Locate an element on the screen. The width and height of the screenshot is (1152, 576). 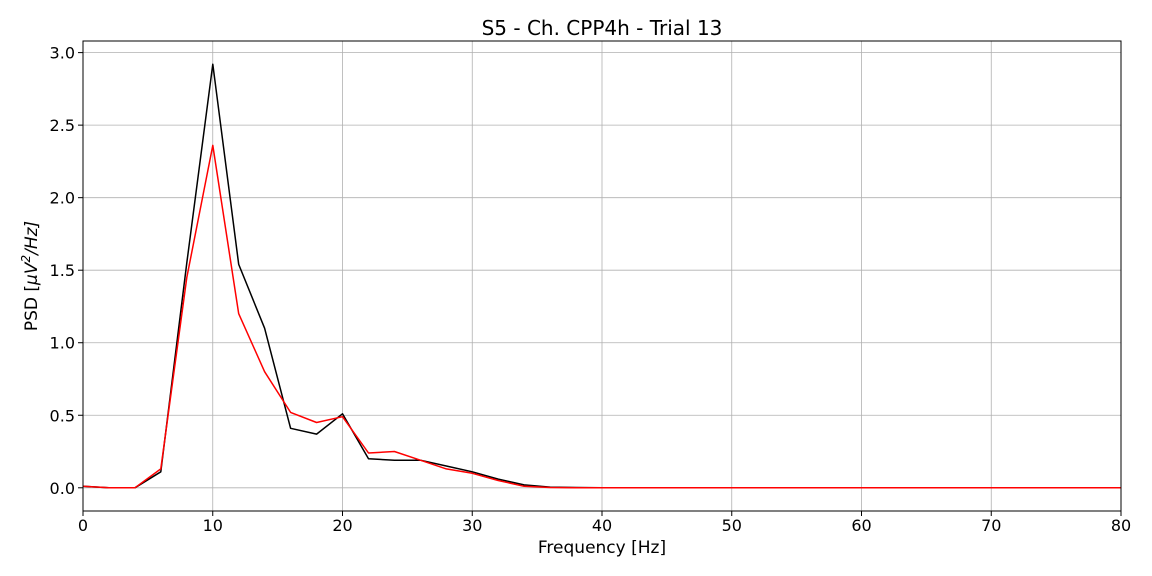
y-tick-label: 2.5 is located at coordinates (62, 125).